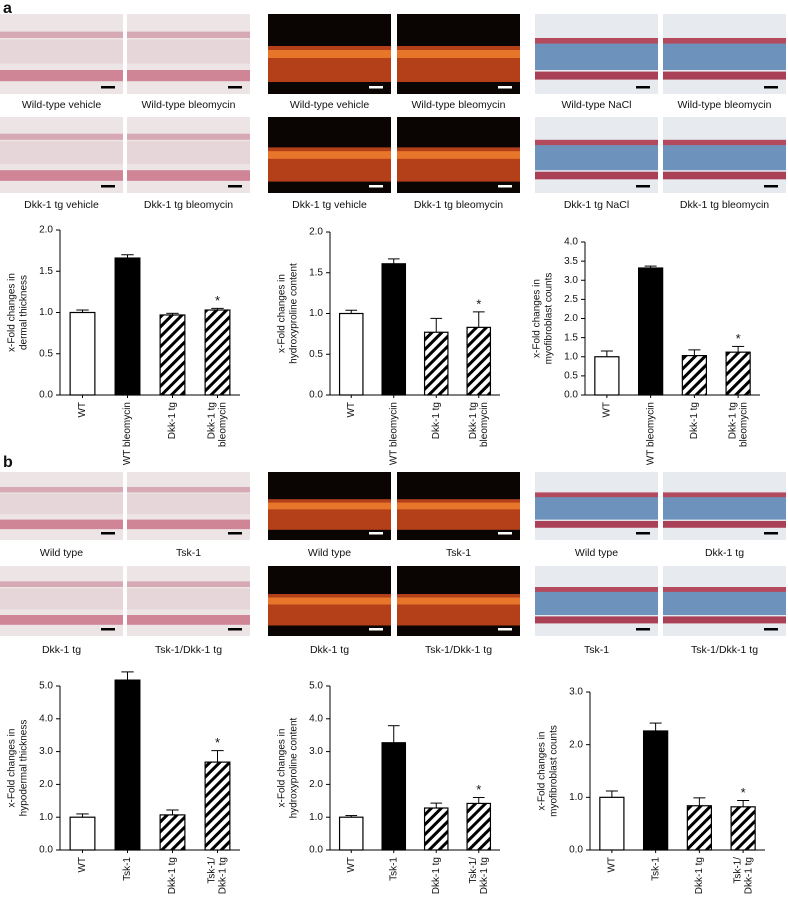  What do you see at coordinates (393, 433) in the screenshot?
I see `x-tick-label: WT bleomycin` at bounding box center [393, 433].